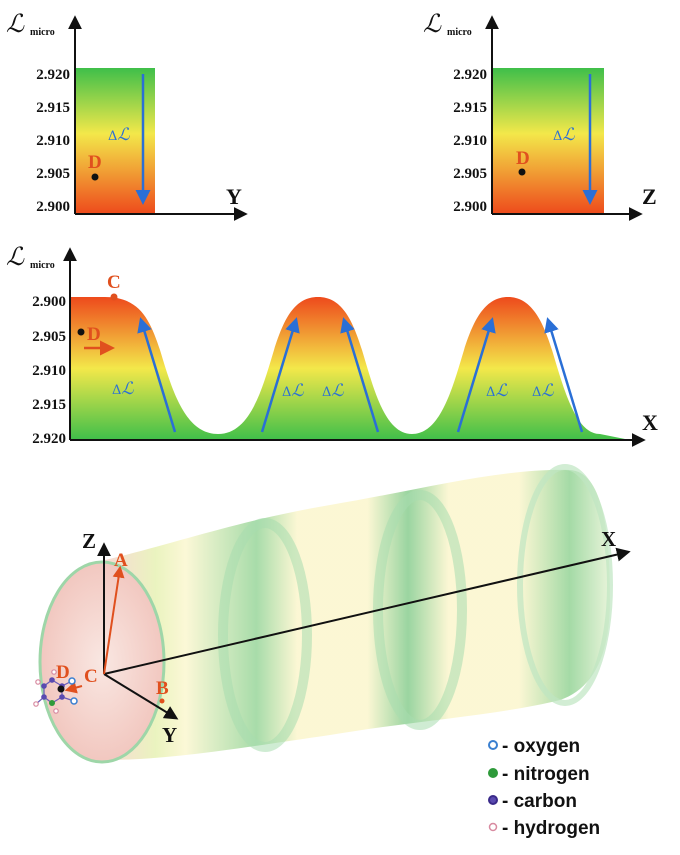  I want to click on legend-label: - hydrogen, so click(551, 828).